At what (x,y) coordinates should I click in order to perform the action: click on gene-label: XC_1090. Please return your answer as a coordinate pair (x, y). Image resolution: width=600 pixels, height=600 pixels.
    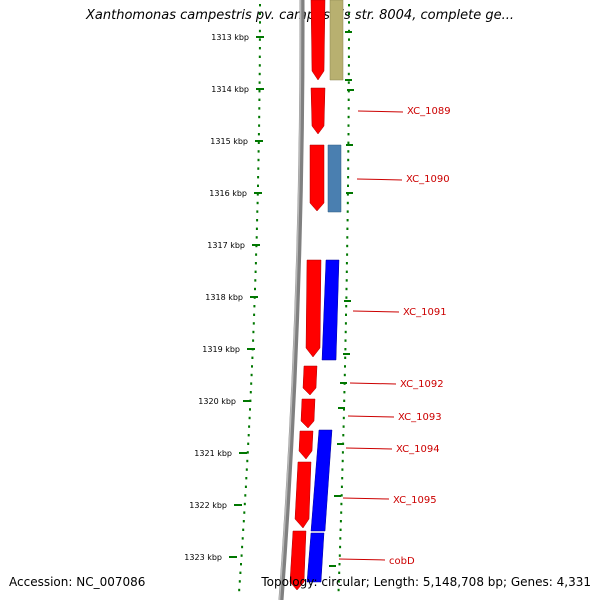
    Looking at the image, I should click on (428, 179).